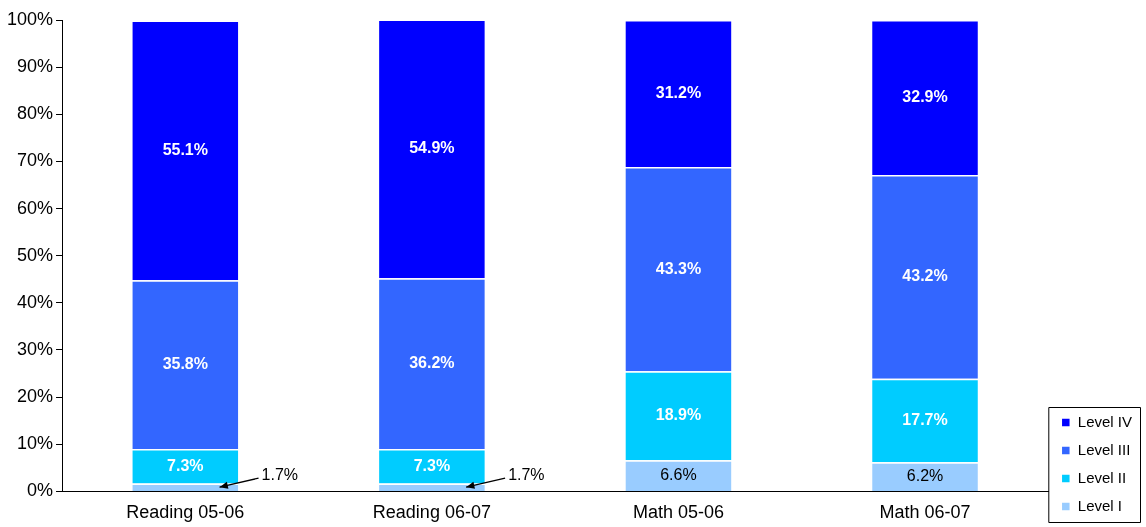  I want to click on y-tick-label: 70%, so click(35, 160).